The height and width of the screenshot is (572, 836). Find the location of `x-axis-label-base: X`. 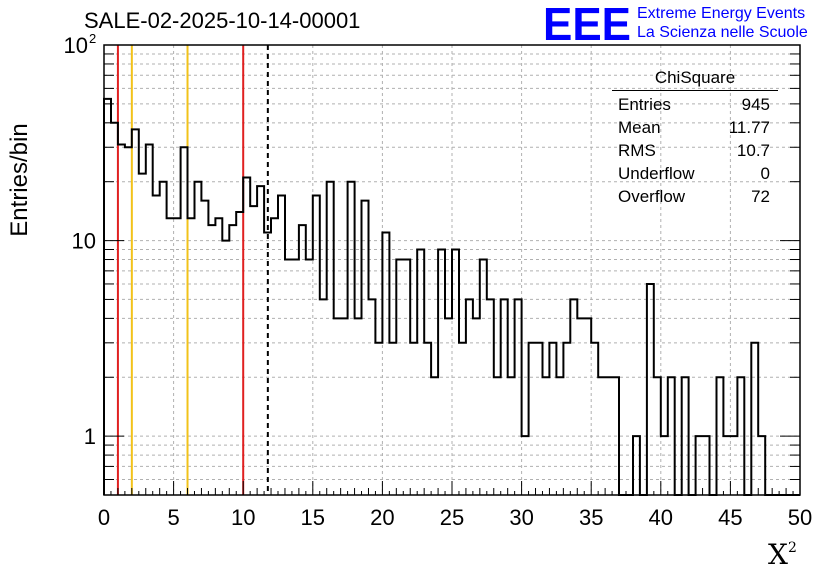

x-axis-label-base: X is located at coordinates (778, 554).